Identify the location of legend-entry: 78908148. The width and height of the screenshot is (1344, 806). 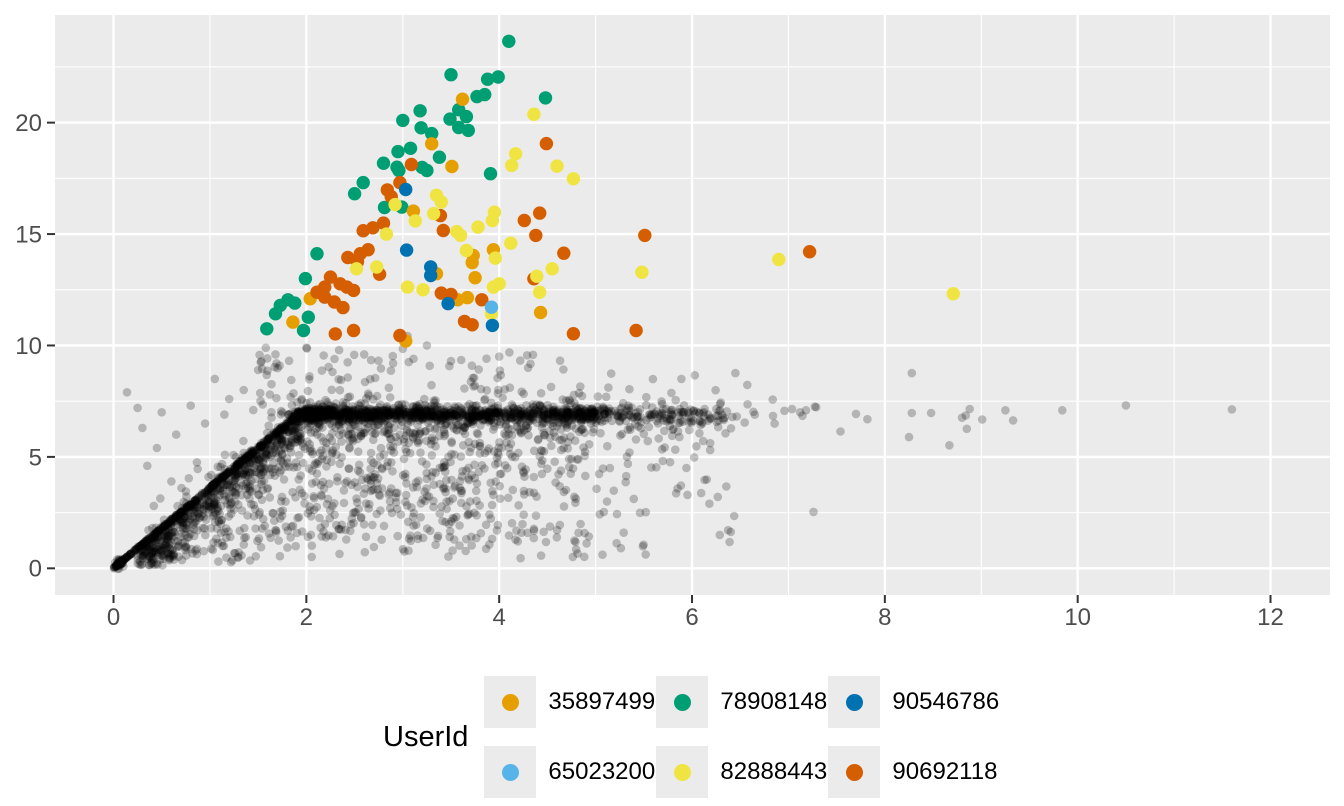
(742, 702).